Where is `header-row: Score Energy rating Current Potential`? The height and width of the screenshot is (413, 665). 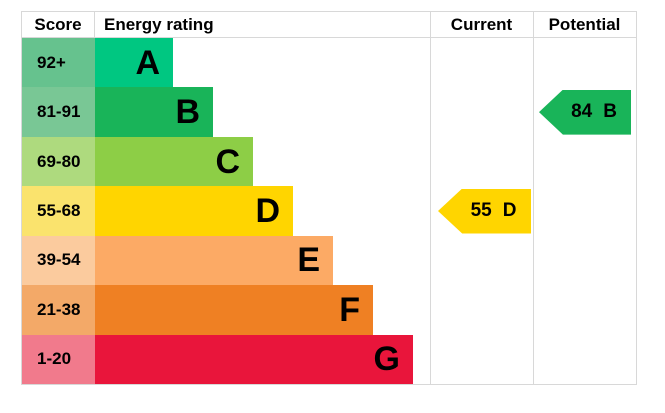
header-row: Score Energy rating Current Potential is located at coordinates (329, 25).